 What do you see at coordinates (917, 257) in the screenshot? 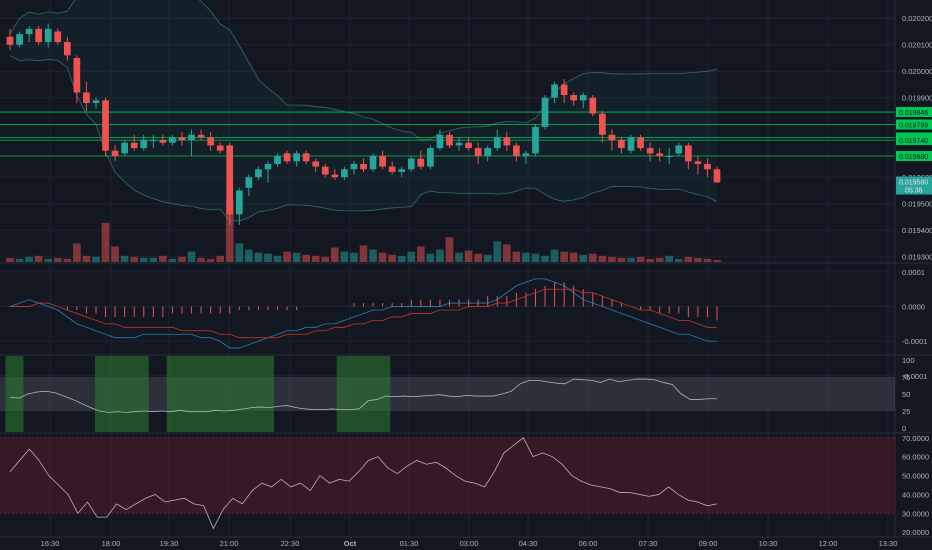
I see `price-tick-label: 0.019300` at bounding box center [917, 257].